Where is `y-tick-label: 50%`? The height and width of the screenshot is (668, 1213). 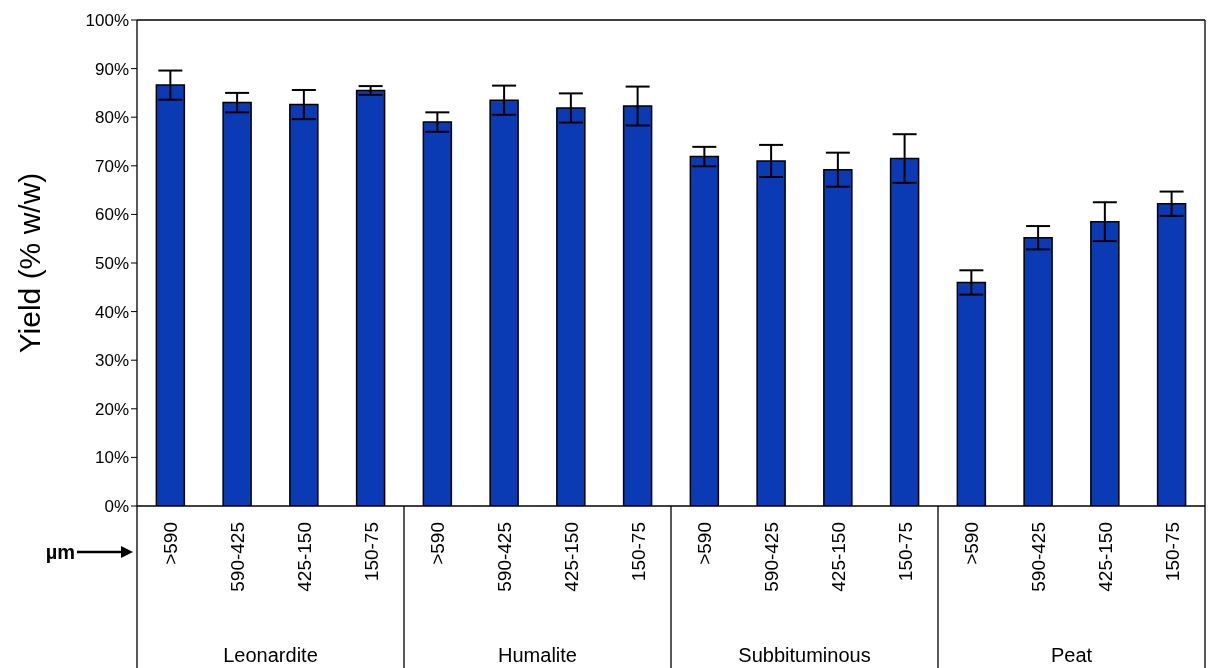
y-tick-label: 50% is located at coordinates (111, 264).